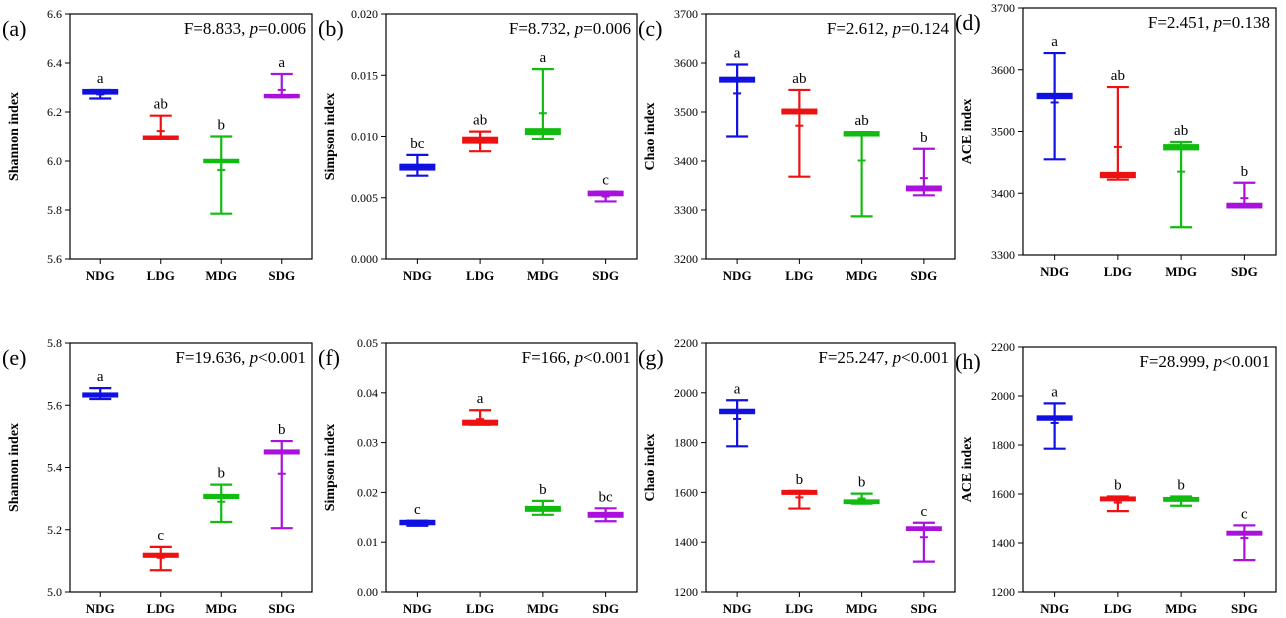 The height and width of the screenshot is (618, 1286). Describe the element at coordinates (1003, 543) in the screenshot. I see `y-tick-label: 1400` at that location.